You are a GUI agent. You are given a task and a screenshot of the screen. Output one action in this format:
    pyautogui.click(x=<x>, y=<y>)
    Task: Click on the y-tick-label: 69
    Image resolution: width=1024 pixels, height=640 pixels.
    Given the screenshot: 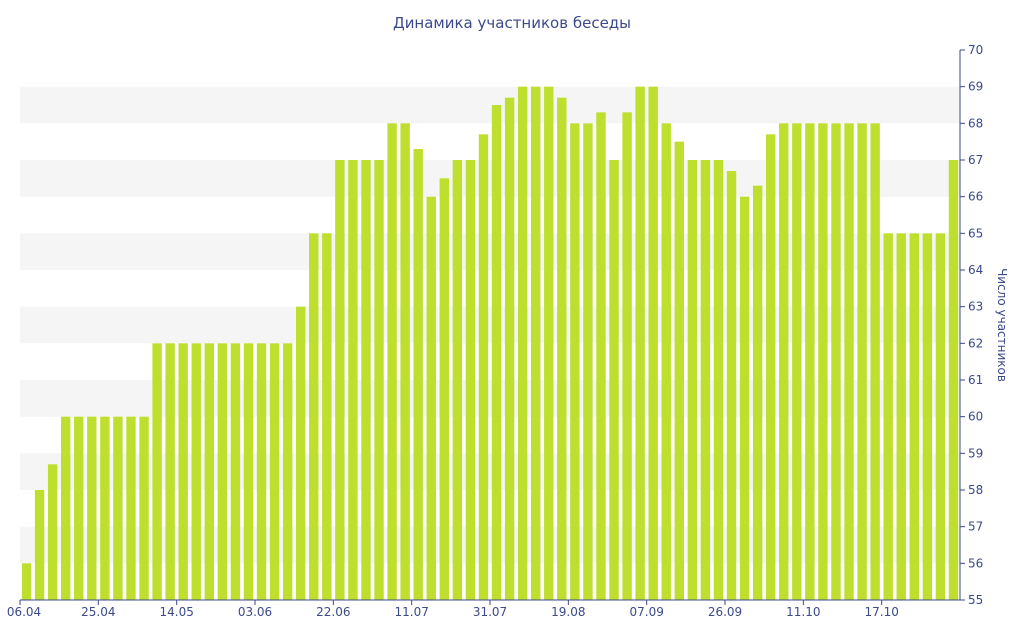 What is the action you would take?
    pyautogui.click(x=975, y=87)
    